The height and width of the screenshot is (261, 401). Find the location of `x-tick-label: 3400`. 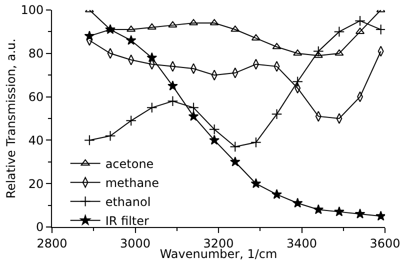

x-tick-label: 3400 is located at coordinates (302, 243).